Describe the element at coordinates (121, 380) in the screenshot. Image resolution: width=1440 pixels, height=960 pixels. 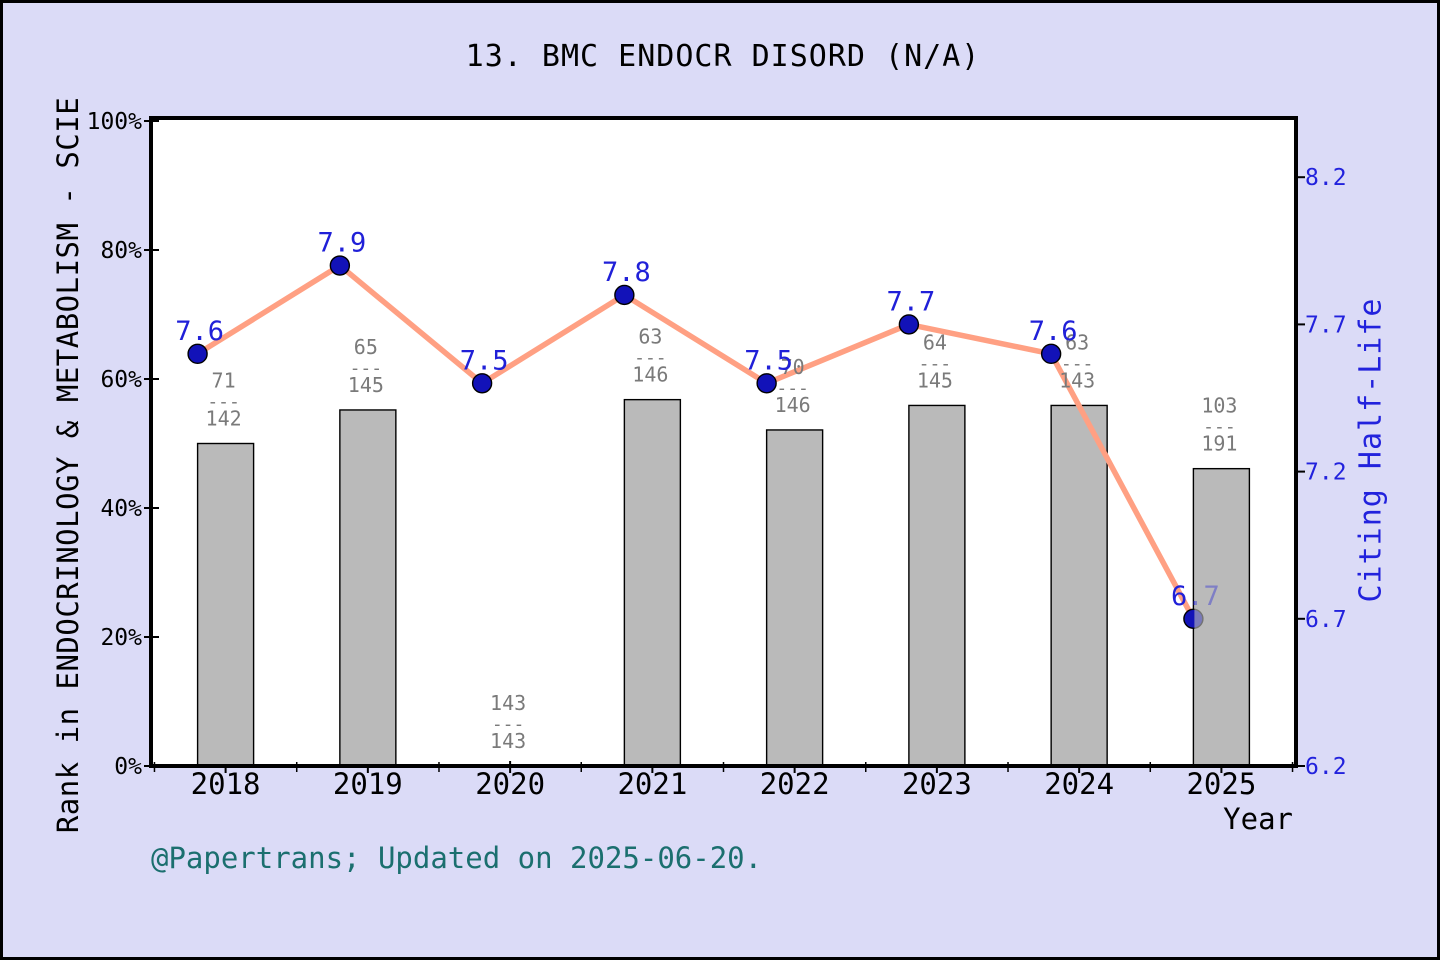
I see `y-left-tick-label: 60%` at that location.